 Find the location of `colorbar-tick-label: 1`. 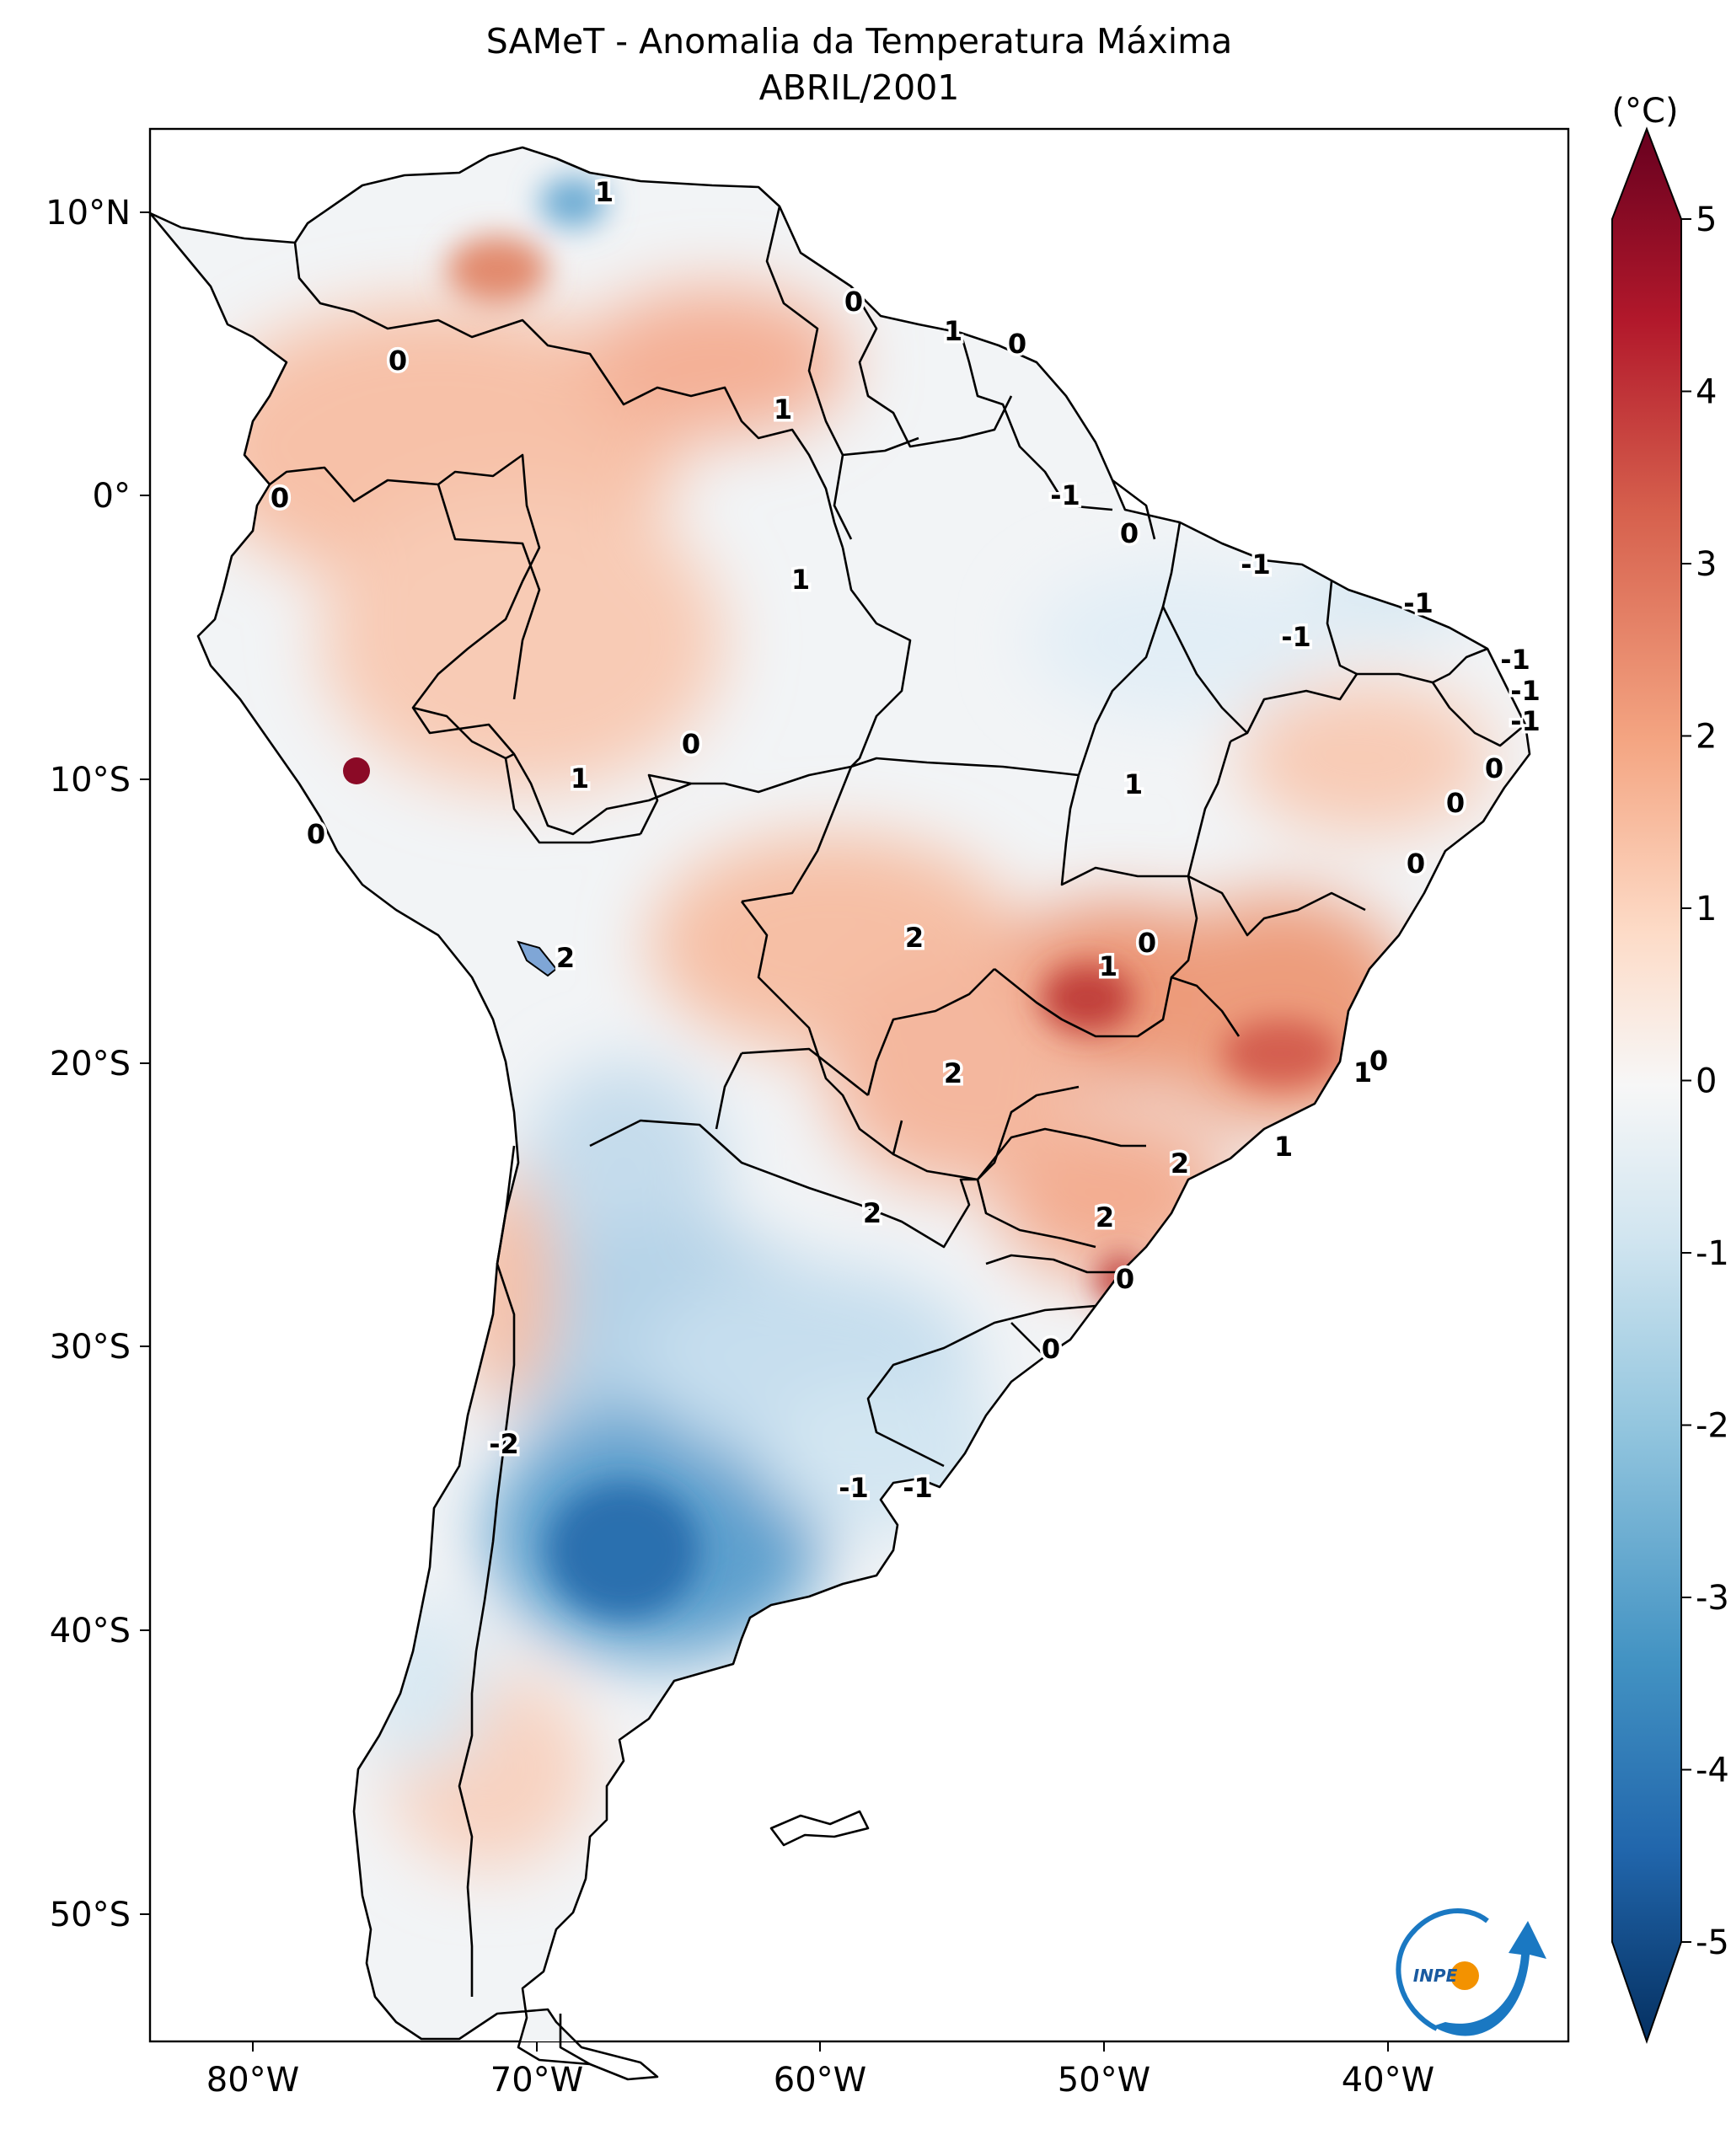

colorbar-tick-label: 1 is located at coordinates (1706, 909).